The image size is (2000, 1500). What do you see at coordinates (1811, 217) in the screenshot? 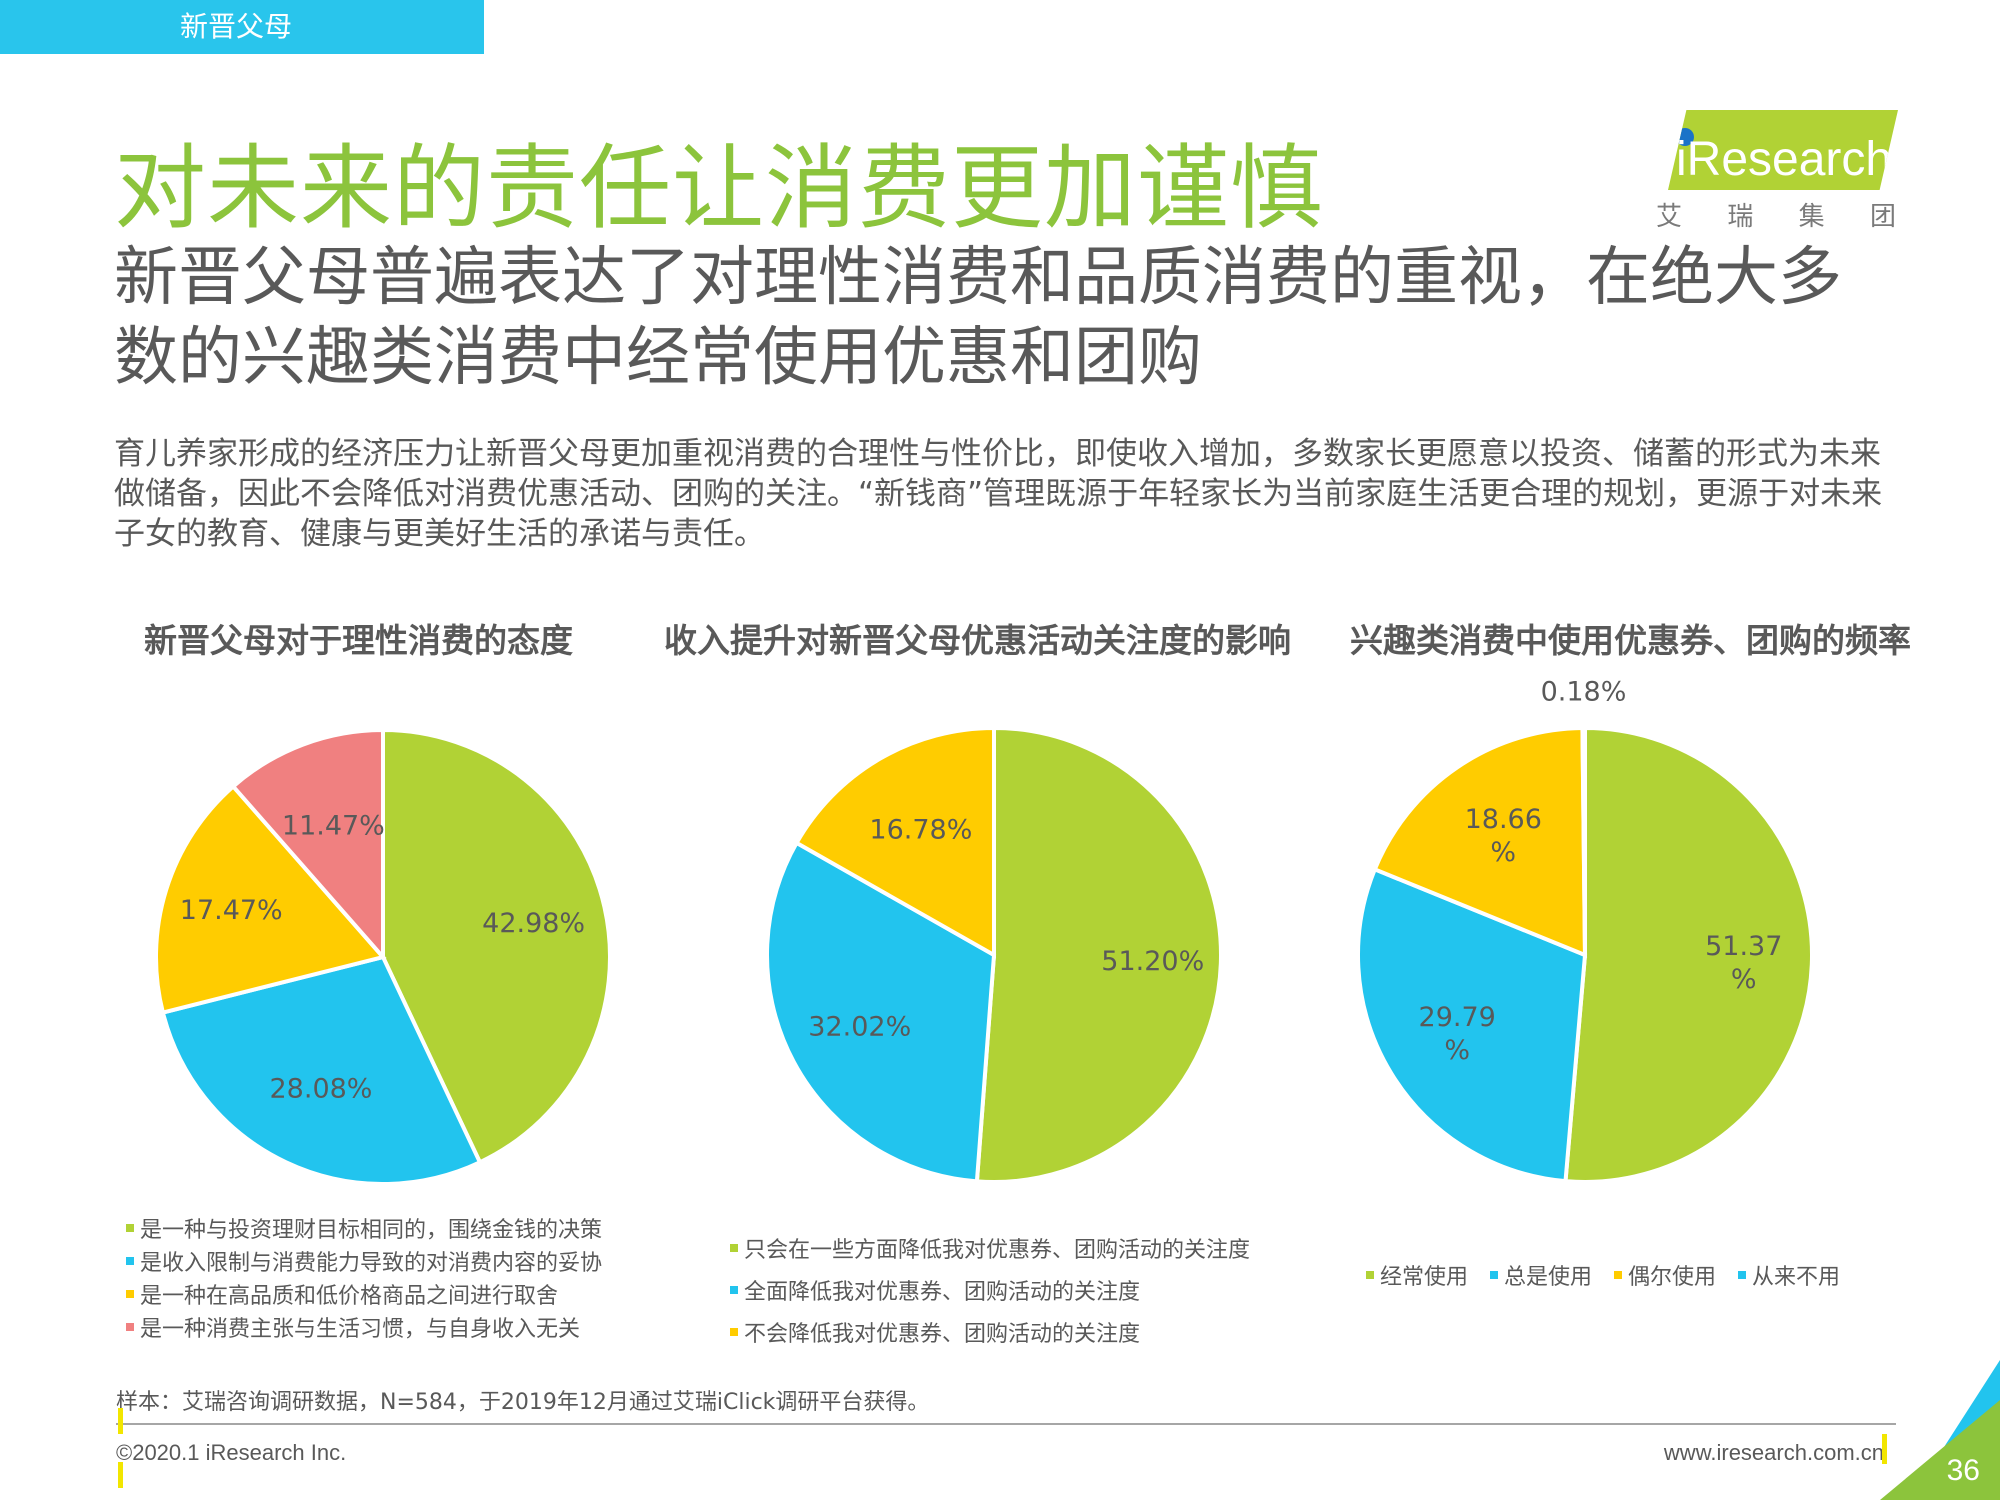
I see `logo-char: 集` at bounding box center [1811, 217].